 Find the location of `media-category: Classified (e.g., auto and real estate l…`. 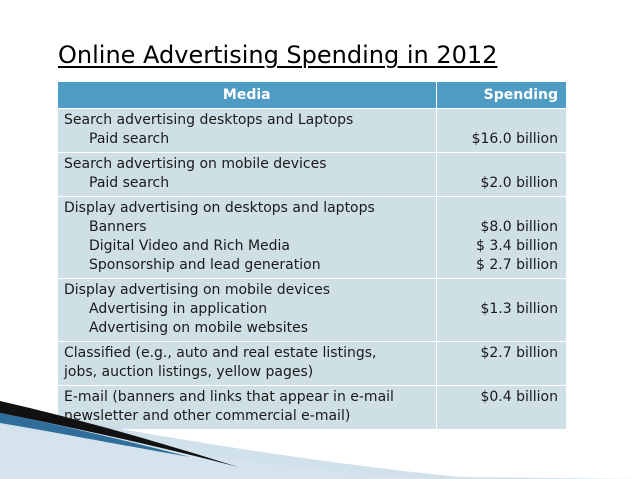

media-category: Classified (e.g., auto and real estate l… is located at coordinates (220, 353).